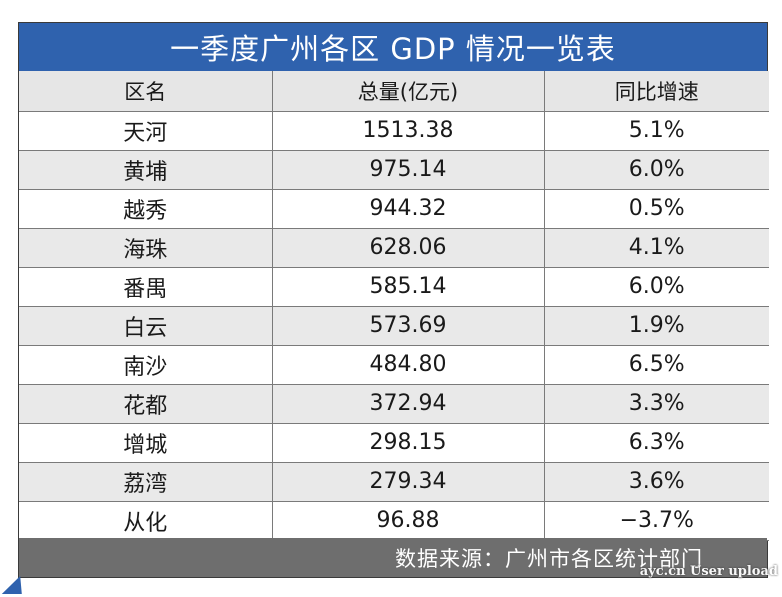 The image size is (782, 597). What do you see at coordinates (408, 287) in the screenshot?
I see `cell-total: 585.14` at bounding box center [408, 287].